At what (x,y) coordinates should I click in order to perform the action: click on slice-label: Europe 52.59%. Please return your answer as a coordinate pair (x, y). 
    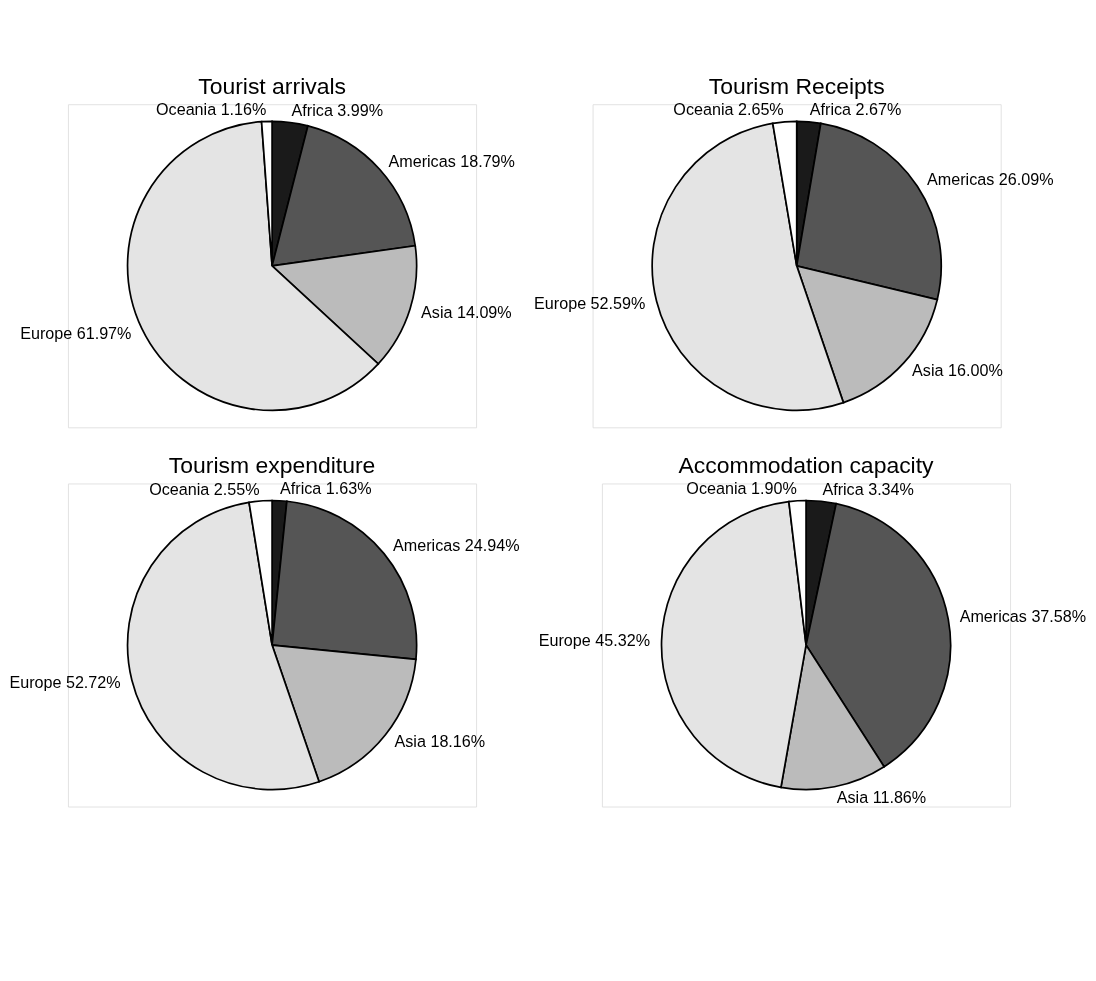
    Looking at the image, I should click on (590, 303).